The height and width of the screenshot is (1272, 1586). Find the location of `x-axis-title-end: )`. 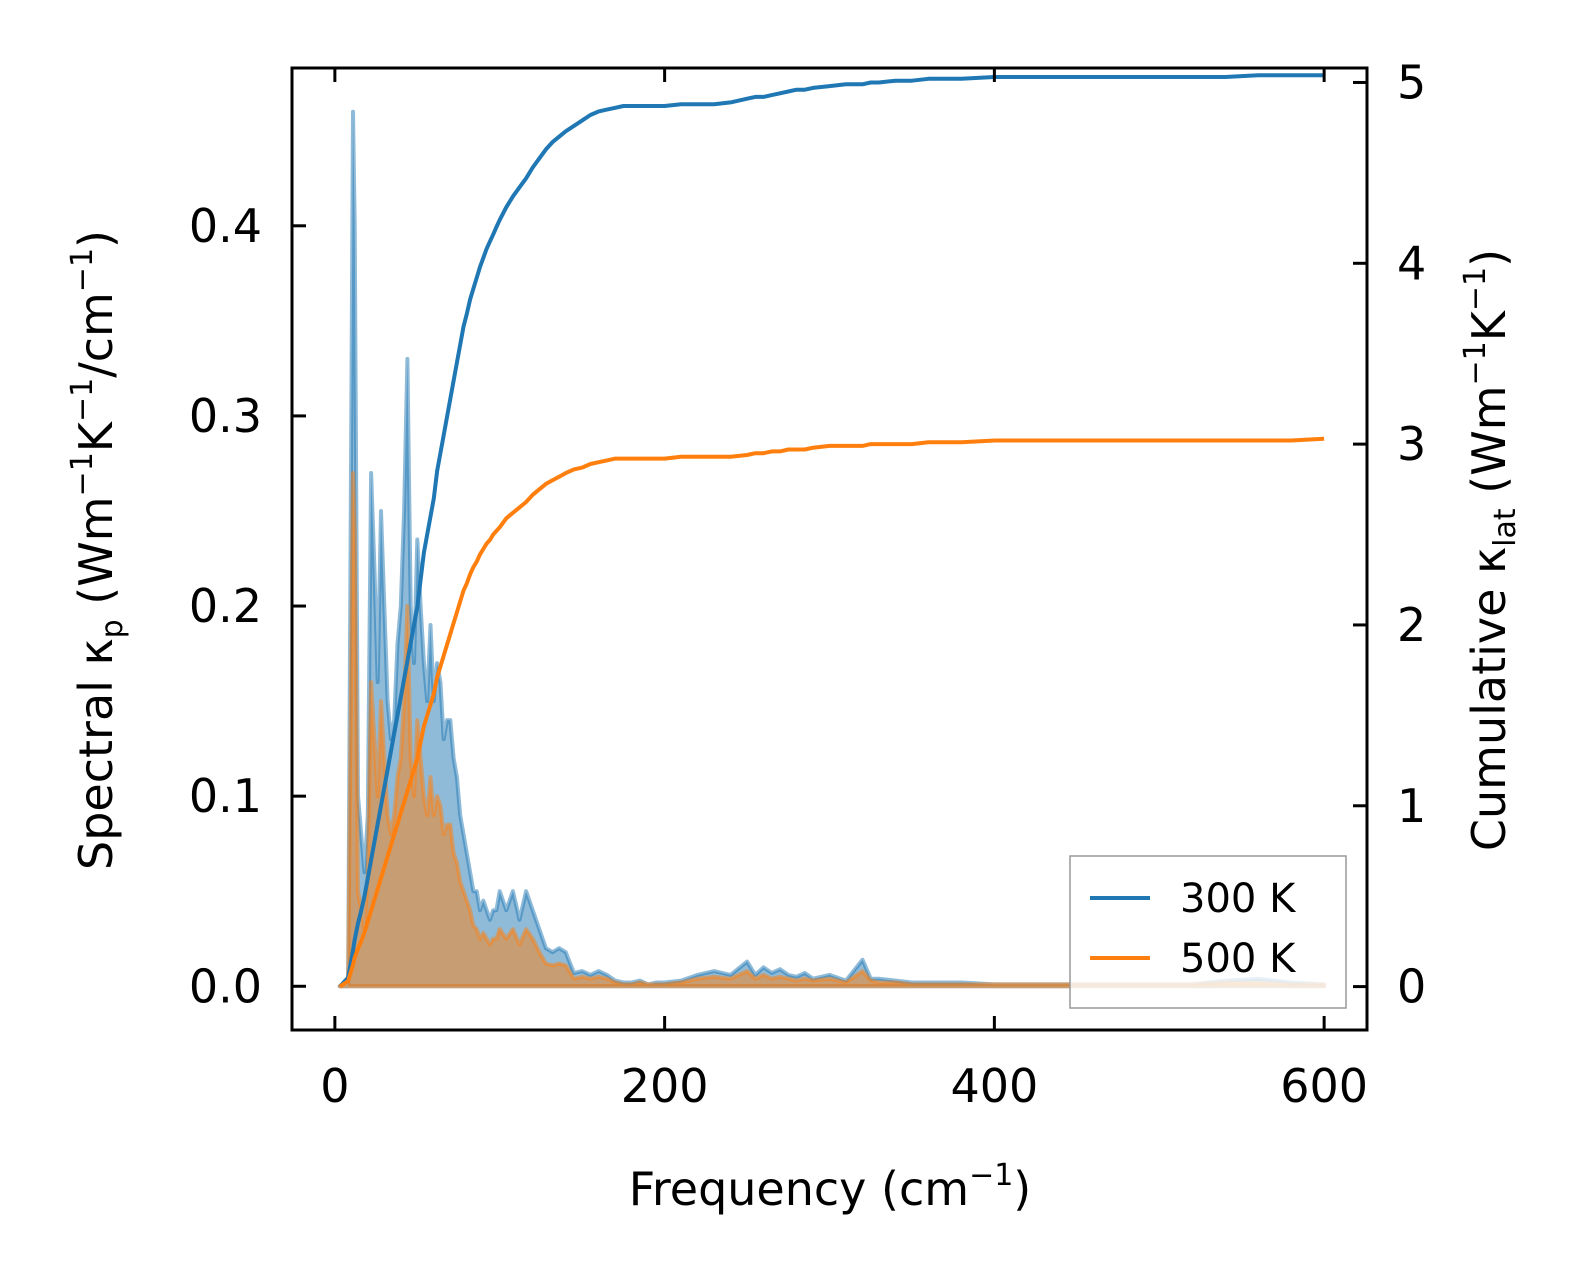

x-axis-title-end: ) is located at coordinates (1022, 1189).